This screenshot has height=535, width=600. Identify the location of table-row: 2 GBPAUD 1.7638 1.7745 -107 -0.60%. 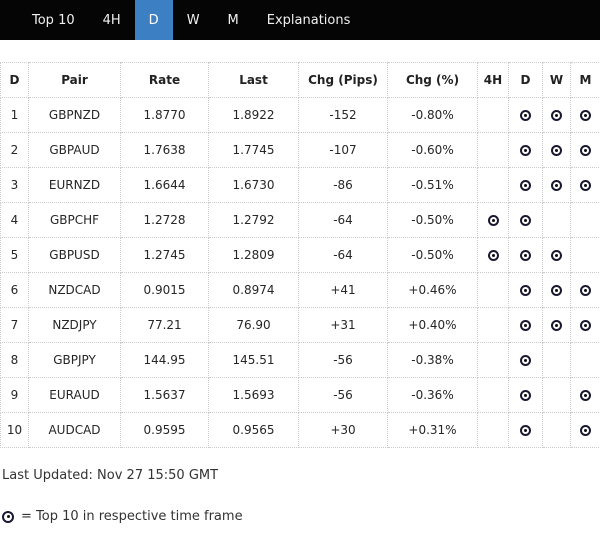
(300, 150).